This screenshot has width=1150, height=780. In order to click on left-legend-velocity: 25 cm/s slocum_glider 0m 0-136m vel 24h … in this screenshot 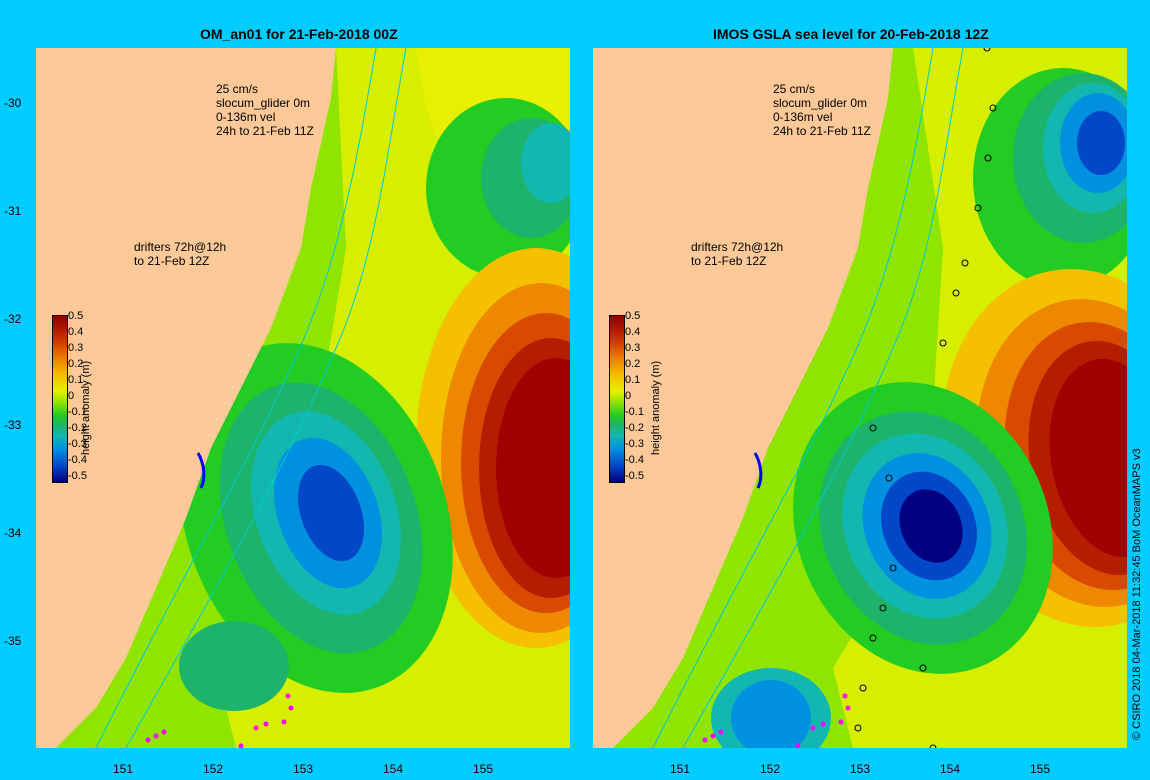, I will do `click(265, 110)`.